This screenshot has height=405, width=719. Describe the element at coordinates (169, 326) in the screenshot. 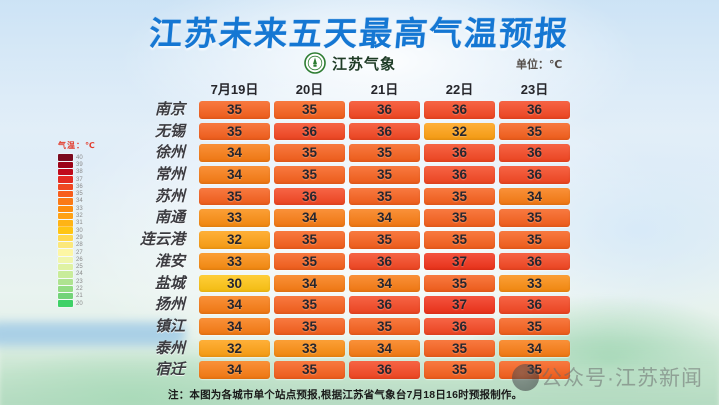

I see `city-label: 镇江` at that location.